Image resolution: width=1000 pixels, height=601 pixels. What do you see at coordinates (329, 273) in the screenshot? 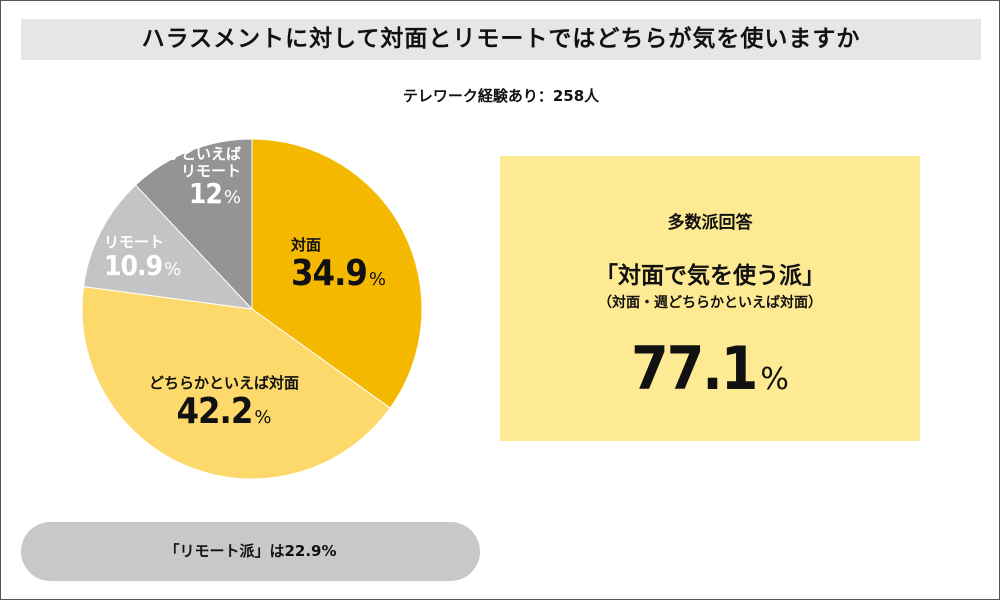
I see `slice-value-taimen: 34.9` at bounding box center [329, 273].